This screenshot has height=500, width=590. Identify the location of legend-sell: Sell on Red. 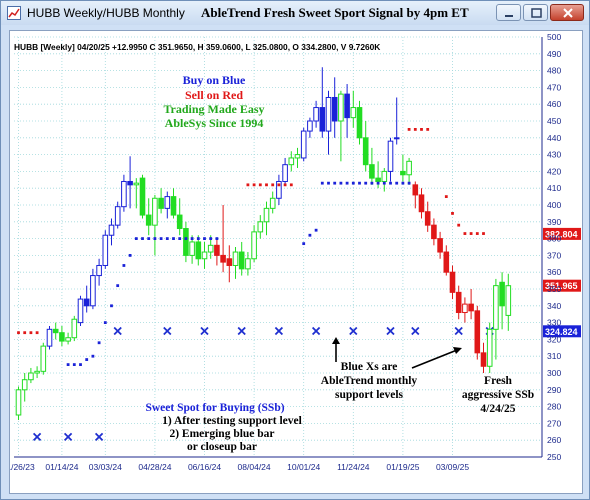
(214, 95).